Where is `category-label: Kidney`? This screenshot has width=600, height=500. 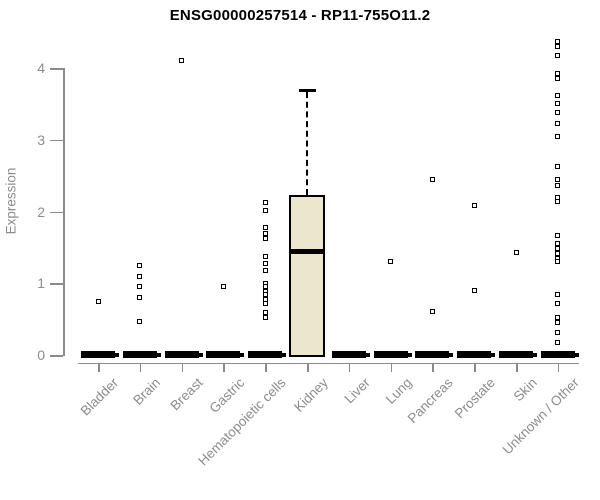 category-label: Kidney is located at coordinates (310, 394).